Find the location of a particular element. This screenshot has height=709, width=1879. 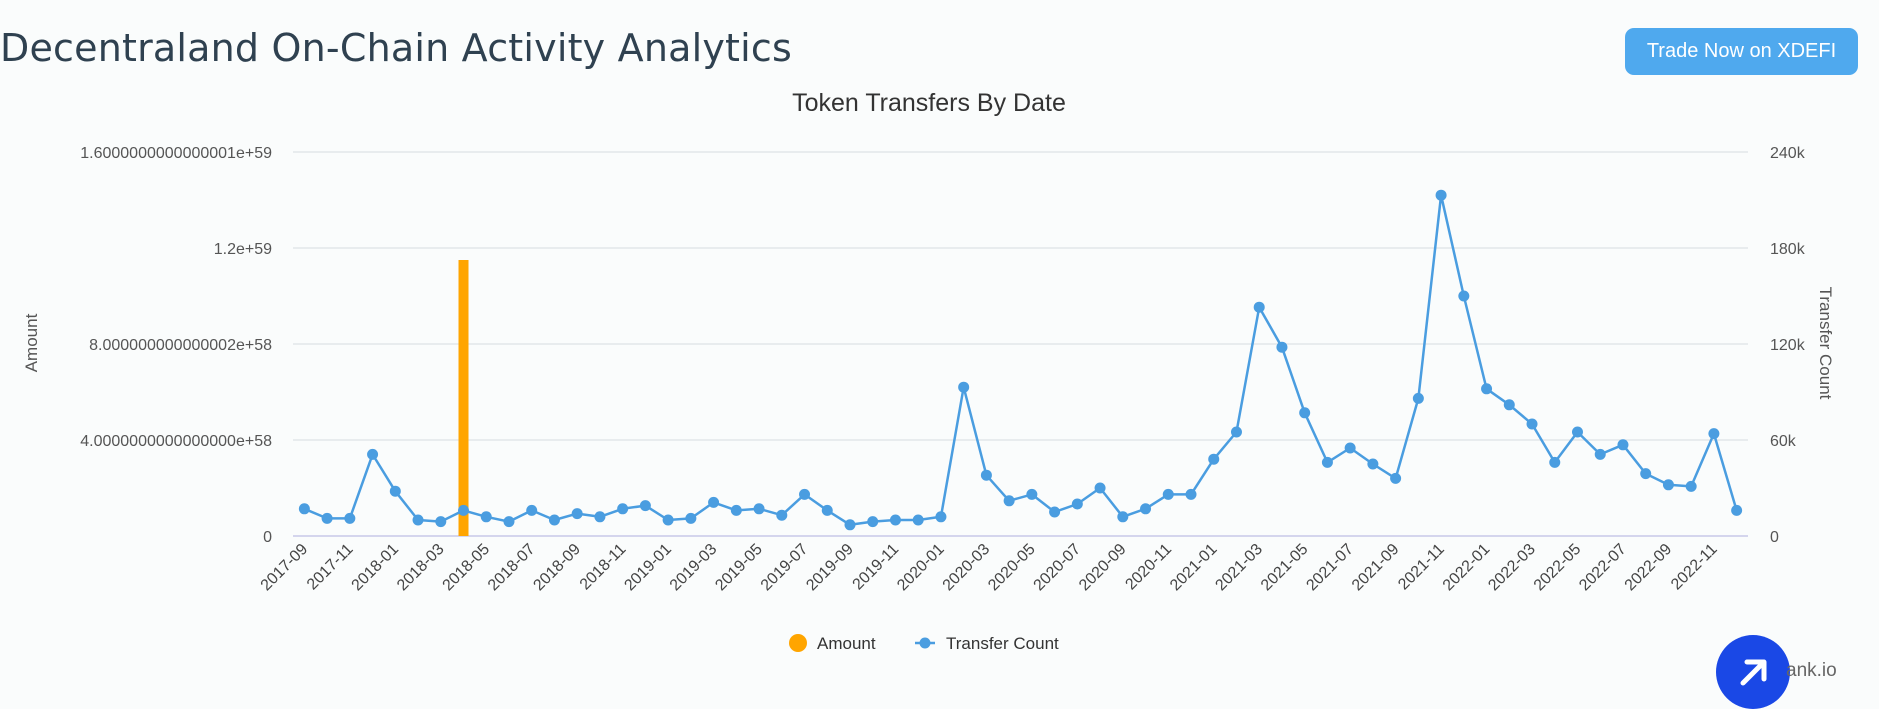

x-tick-label: 2022-01 is located at coordinates (1467, 568).